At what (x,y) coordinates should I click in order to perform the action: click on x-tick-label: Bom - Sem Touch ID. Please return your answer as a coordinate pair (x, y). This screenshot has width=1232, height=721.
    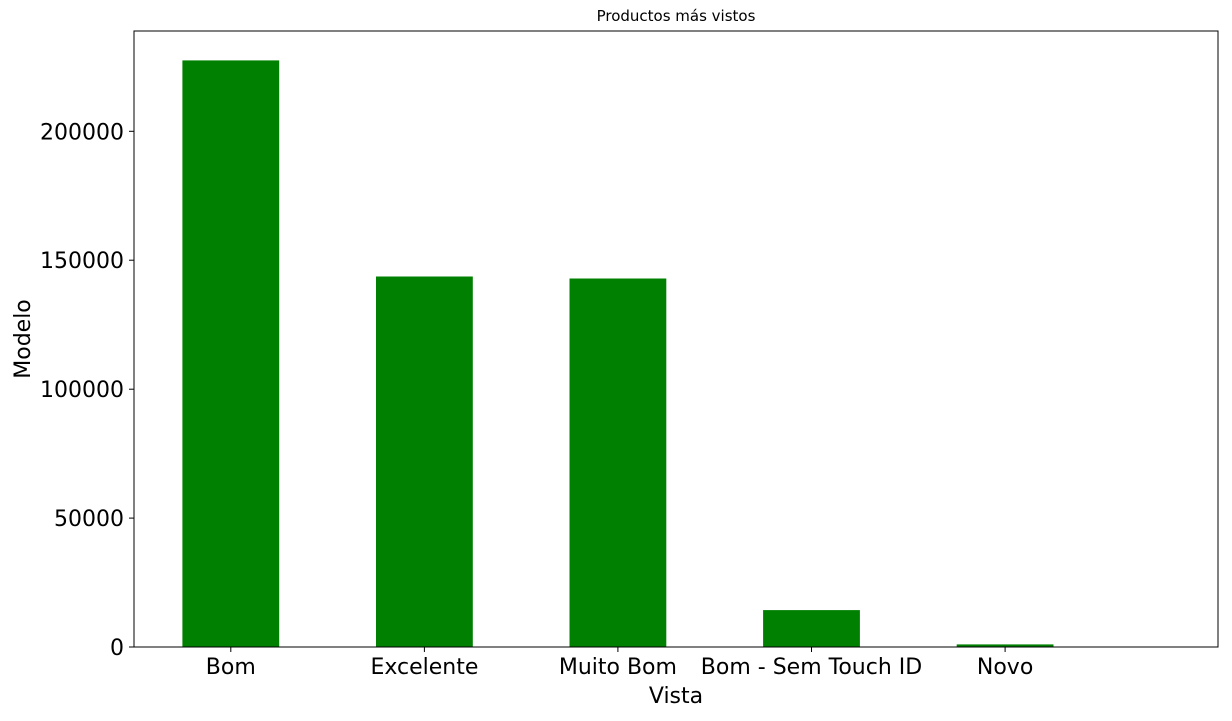
    Looking at the image, I should click on (811, 667).